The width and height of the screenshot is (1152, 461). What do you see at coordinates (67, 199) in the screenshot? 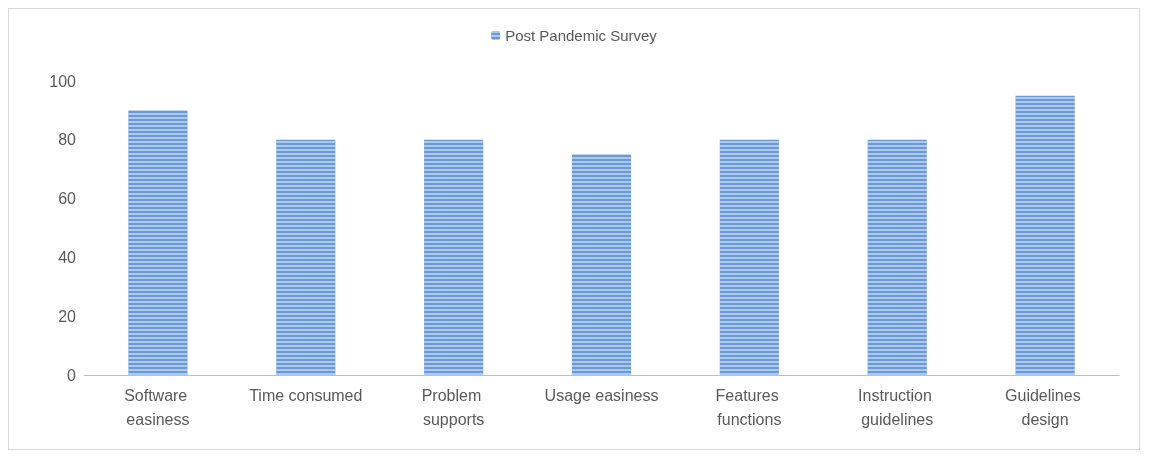
I see `y-tick-label: 60` at bounding box center [67, 199].